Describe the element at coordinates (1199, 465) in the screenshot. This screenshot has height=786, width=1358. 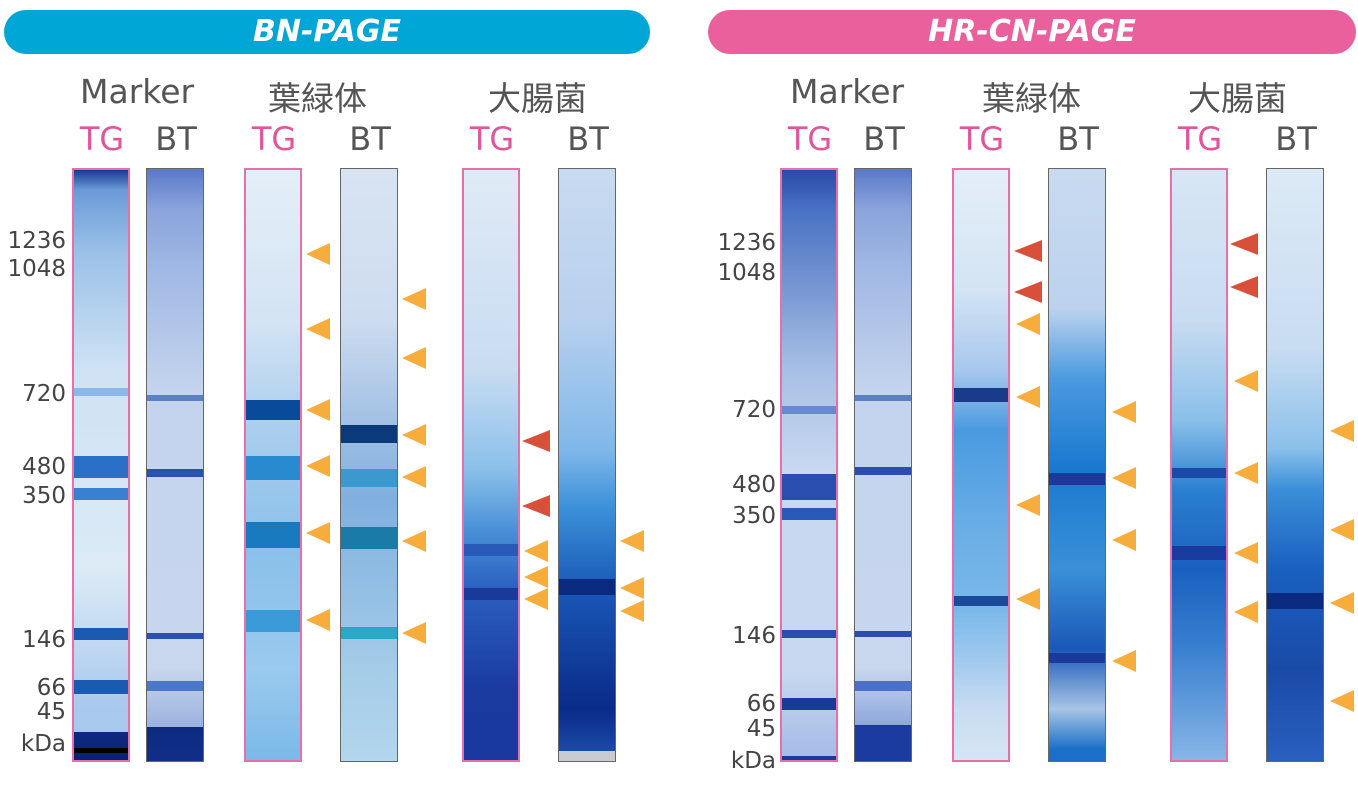
I see `gel-lane-hr-ecoli-tg` at that location.